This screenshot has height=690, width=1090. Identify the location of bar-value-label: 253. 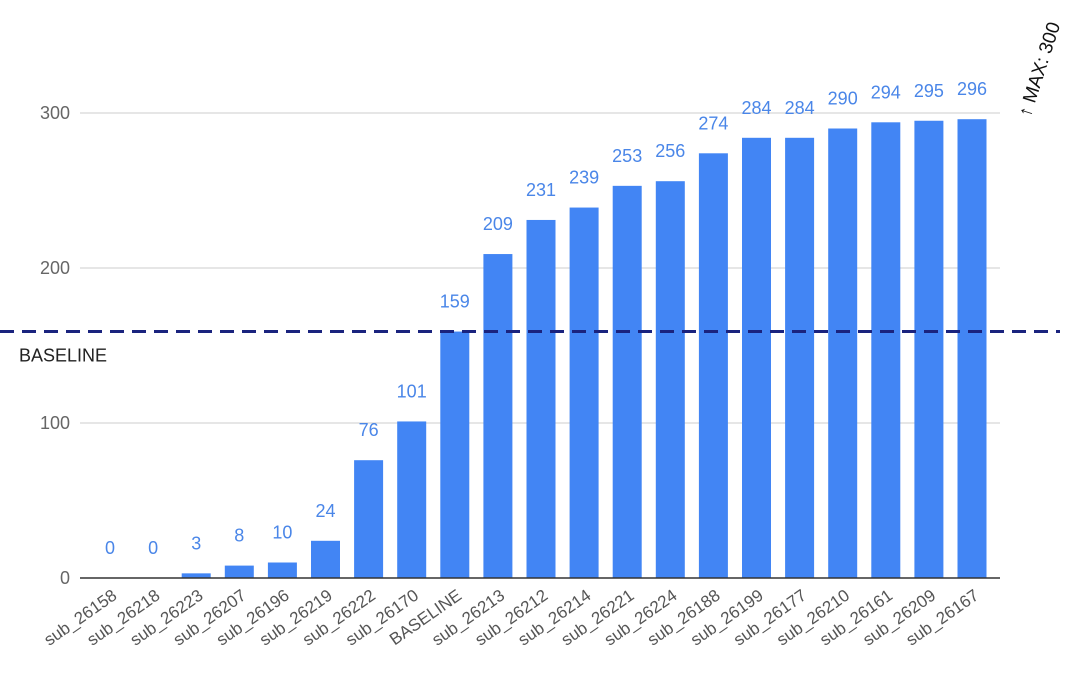
(627, 156).